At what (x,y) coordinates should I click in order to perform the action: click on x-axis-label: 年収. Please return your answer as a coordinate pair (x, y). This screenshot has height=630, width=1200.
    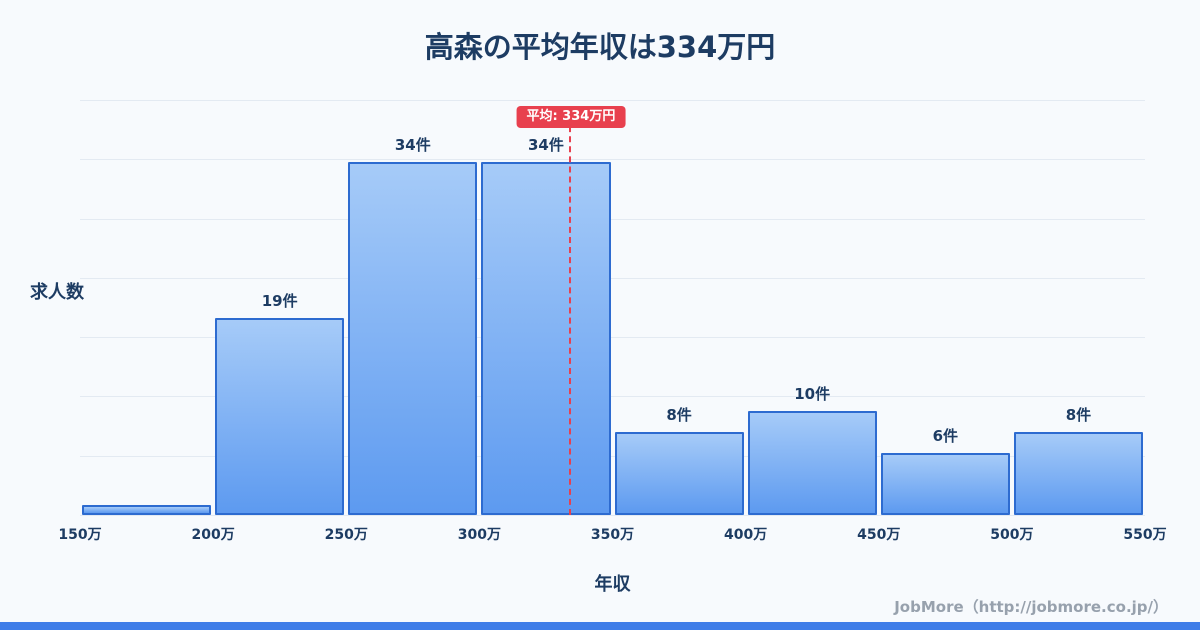
    Looking at the image, I should click on (612, 584).